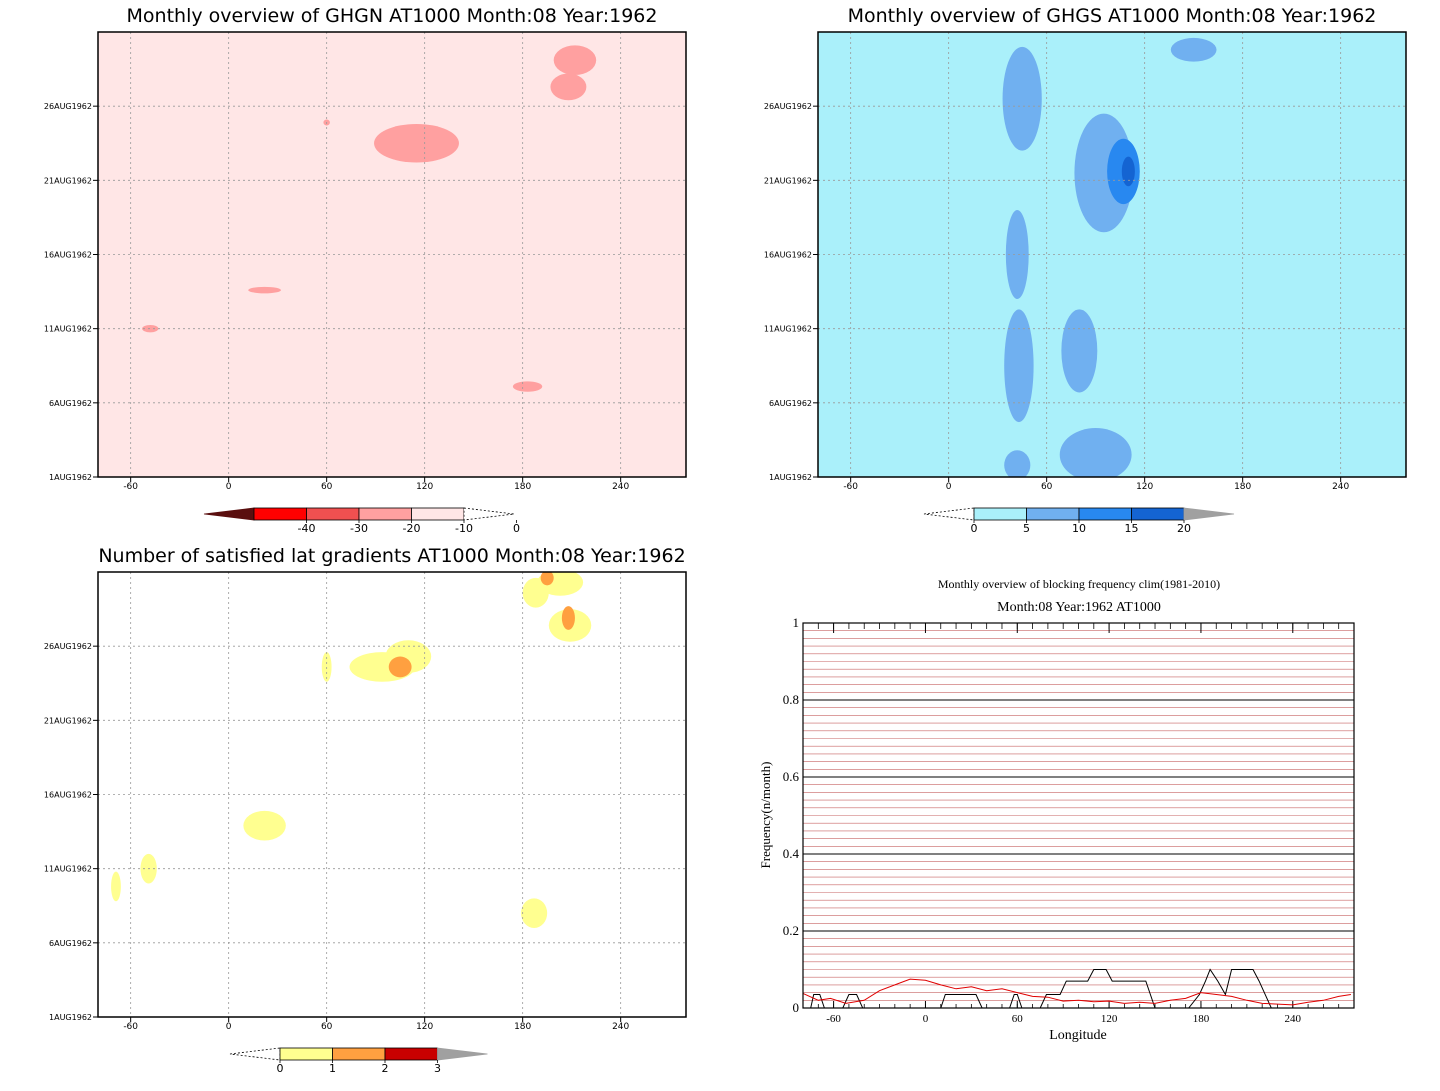  Describe the element at coordinates (464, 528) in the screenshot. I see `colorbar-label: -10` at that location.